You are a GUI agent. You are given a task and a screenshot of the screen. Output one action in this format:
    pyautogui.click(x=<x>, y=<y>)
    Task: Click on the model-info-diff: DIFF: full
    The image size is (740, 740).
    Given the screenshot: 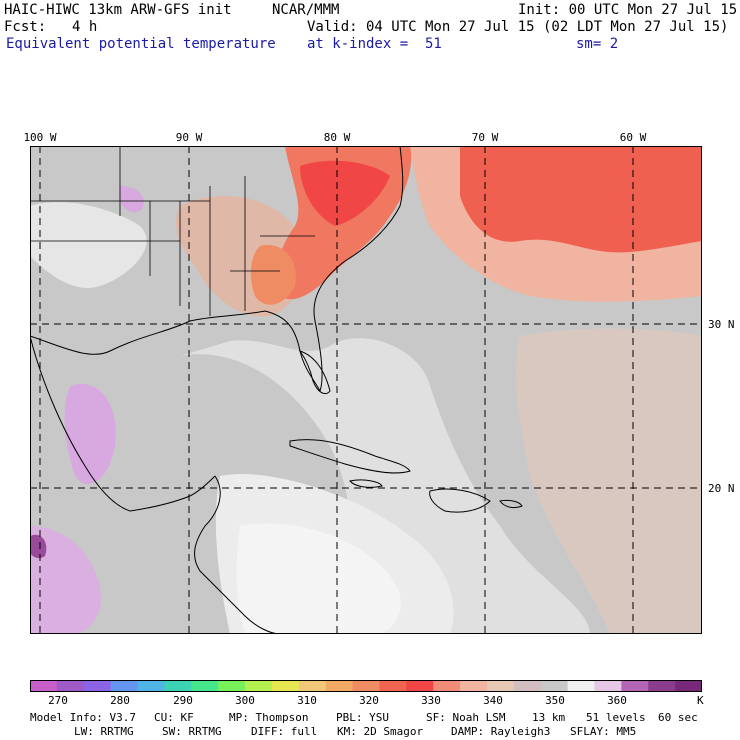 What is the action you would take?
    pyautogui.click(x=284, y=731)
    